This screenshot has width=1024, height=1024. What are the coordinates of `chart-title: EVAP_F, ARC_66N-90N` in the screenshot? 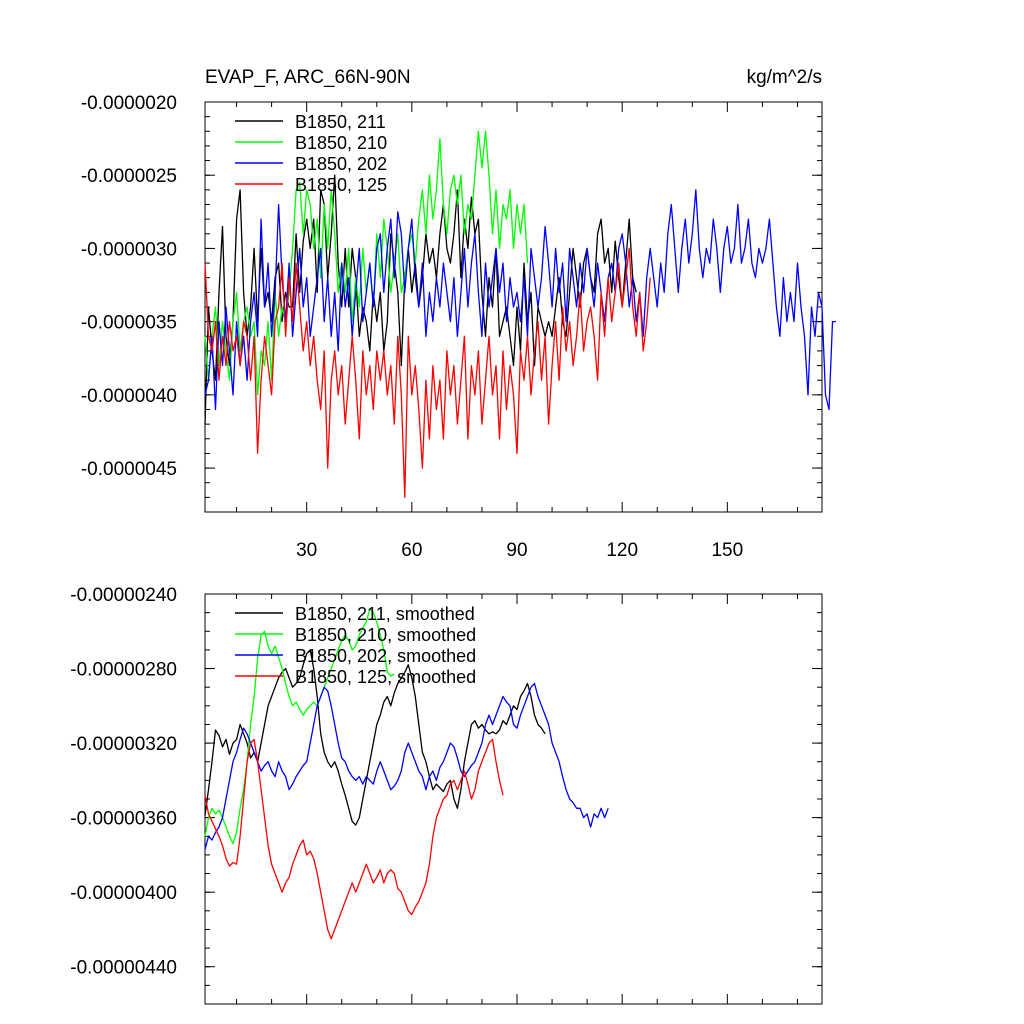 It's located at (308, 77).